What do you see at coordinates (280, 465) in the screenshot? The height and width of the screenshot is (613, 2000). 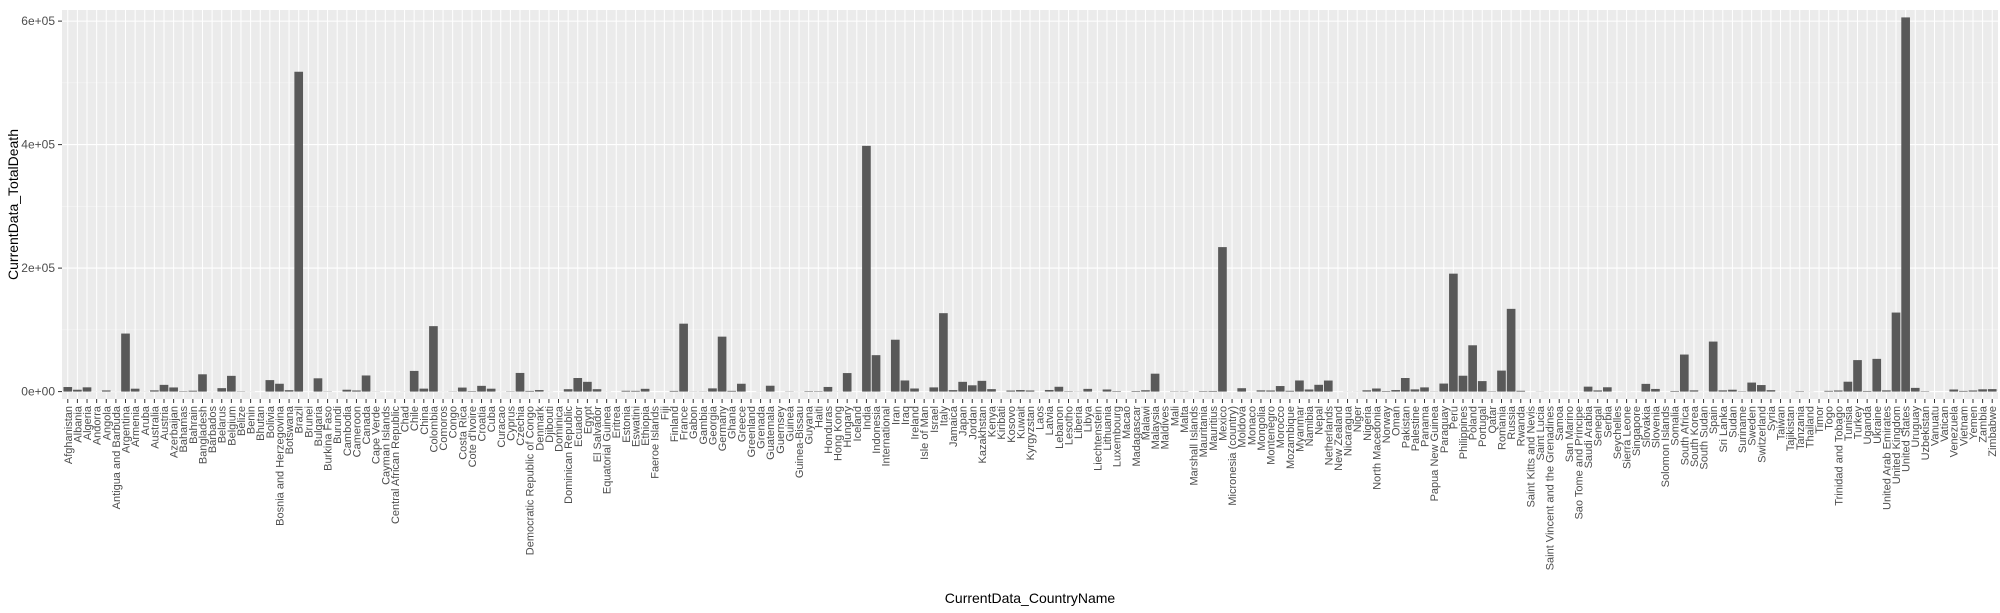 I see `x-tick-label: Bosnia and Herzegovina` at bounding box center [280, 465].